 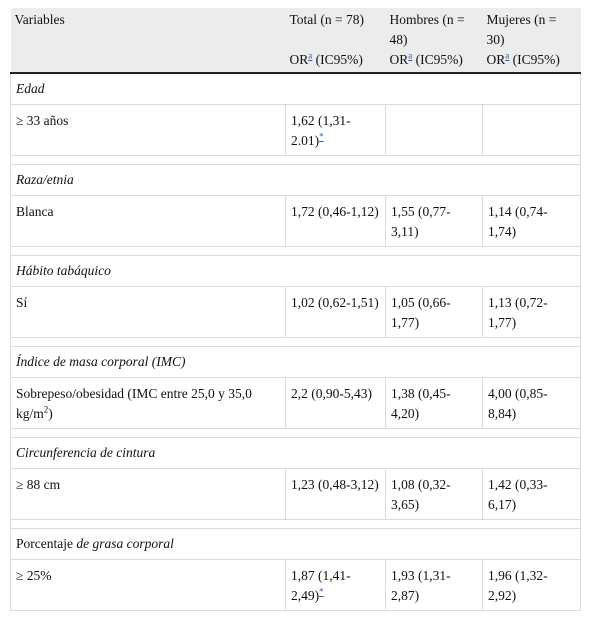 I want to click on value-cell: 1,62 (1,31-2.01)*, so click(x=335, y=130).